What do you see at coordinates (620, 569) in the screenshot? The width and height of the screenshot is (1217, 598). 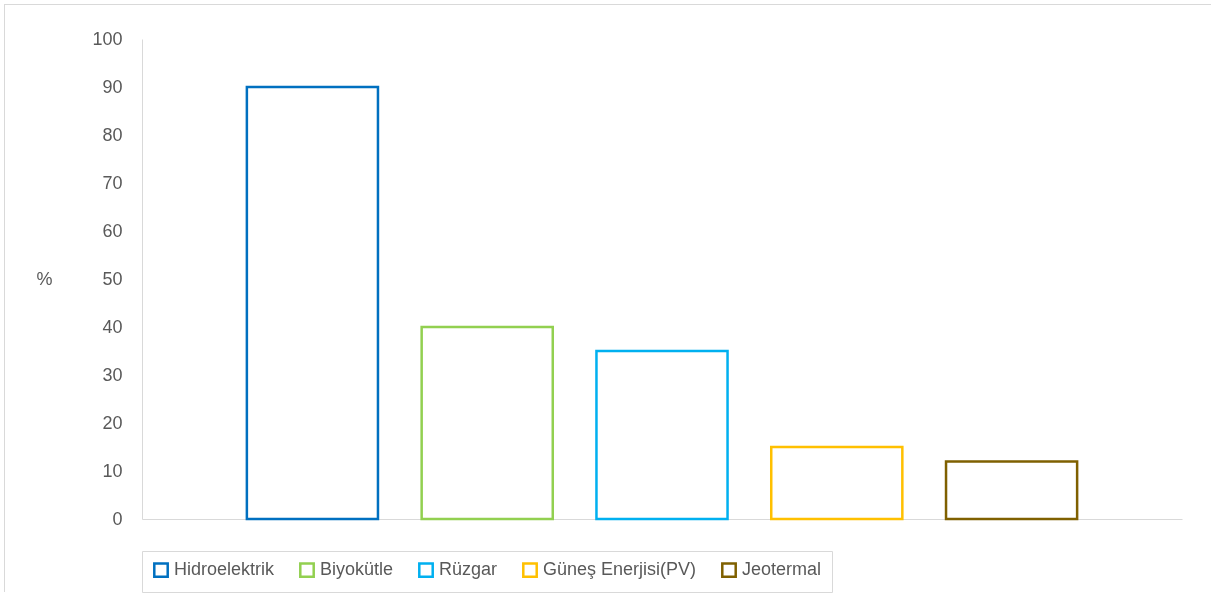 I see `legend-label: Güneş Enerjisi(PV)` at bounding box center [620, 569].